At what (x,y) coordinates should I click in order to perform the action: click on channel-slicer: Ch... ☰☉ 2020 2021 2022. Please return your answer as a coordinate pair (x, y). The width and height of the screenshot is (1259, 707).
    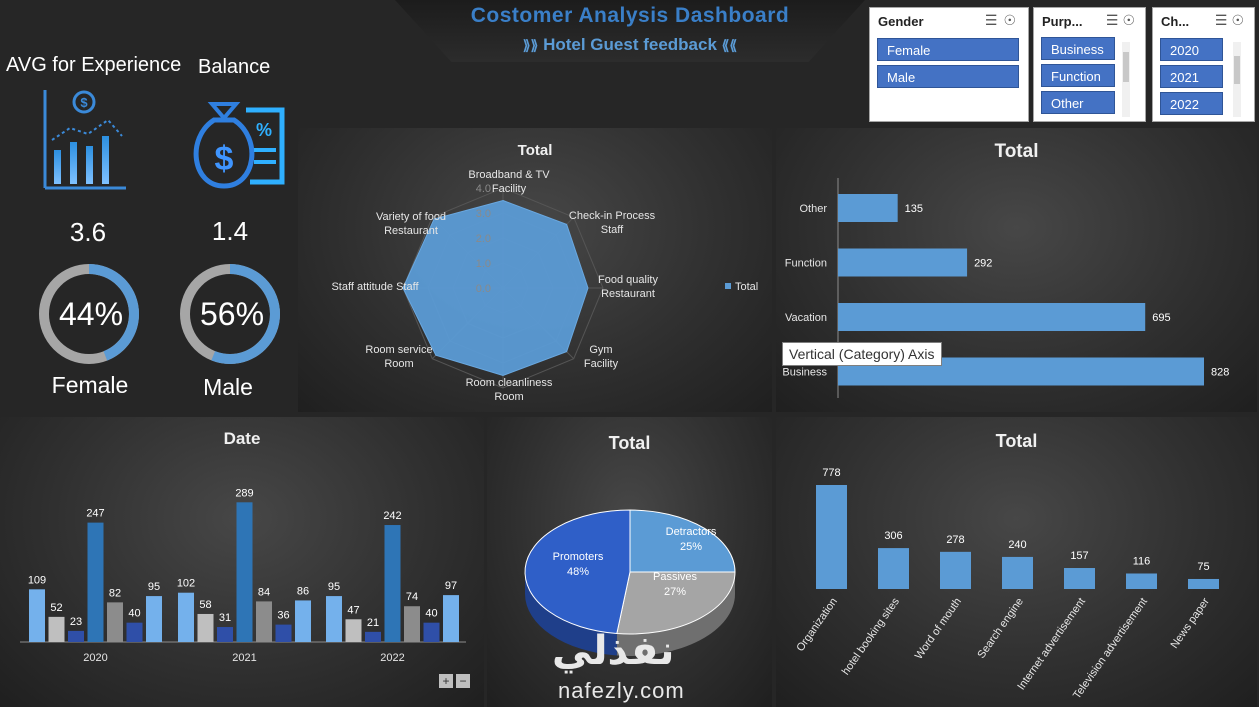
    Looking at the image, I should click on (1203, 64).